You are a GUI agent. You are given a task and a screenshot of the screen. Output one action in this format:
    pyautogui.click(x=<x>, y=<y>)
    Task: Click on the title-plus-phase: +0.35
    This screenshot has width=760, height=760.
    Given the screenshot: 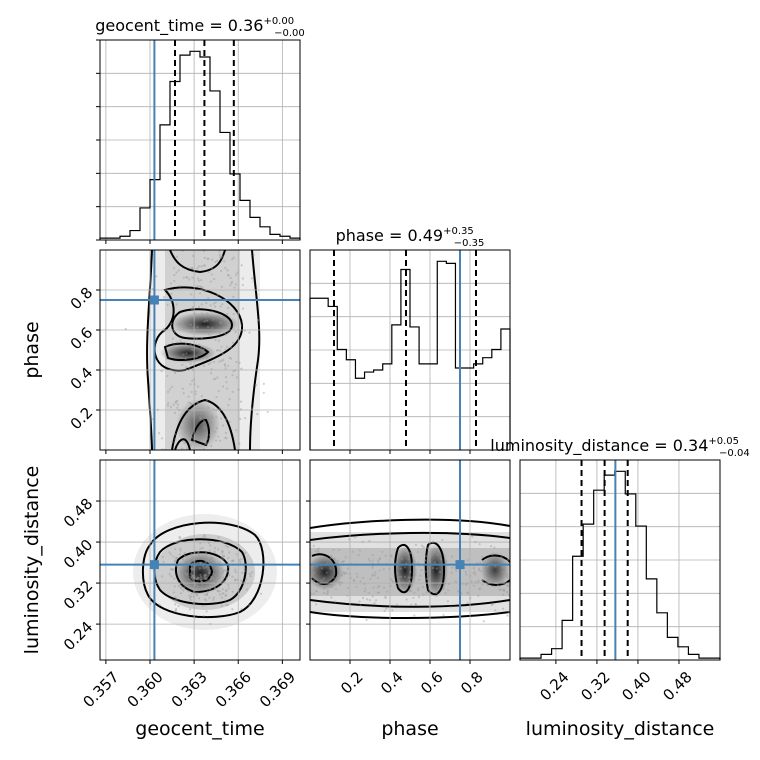 What is the action you would take?
    pyautogui.click(x=458, y=231)
    